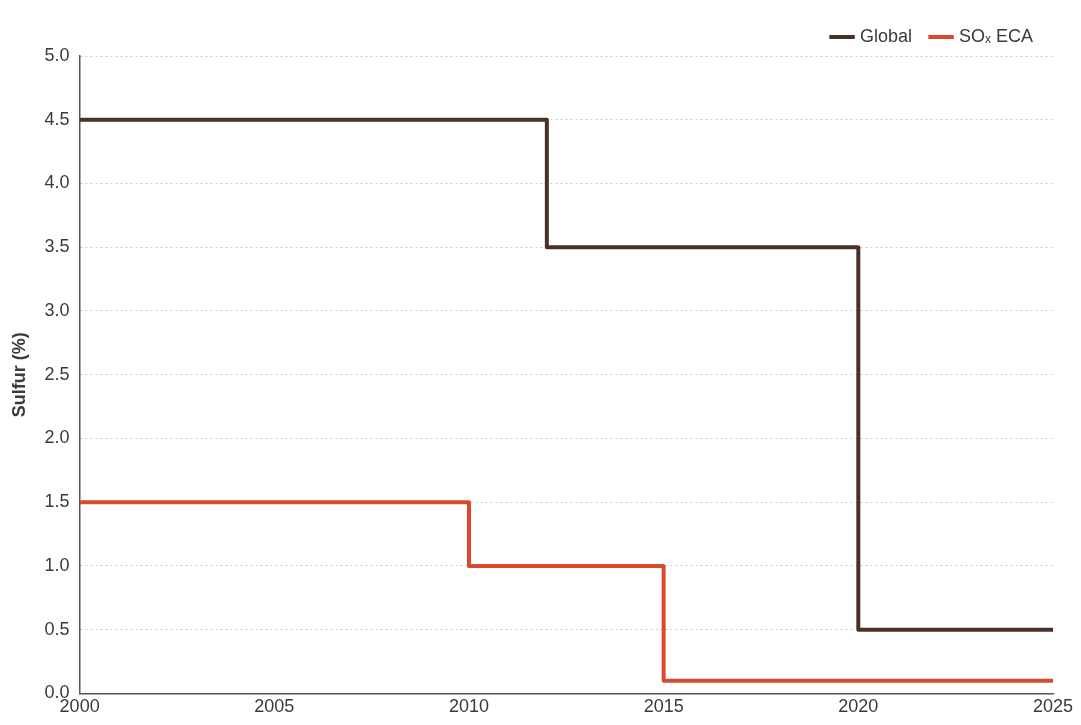  What do you see at coordinates (57, 54) in the screenshot?
I see `y-tick-label: 5.0` at bounding box center [57, 54].